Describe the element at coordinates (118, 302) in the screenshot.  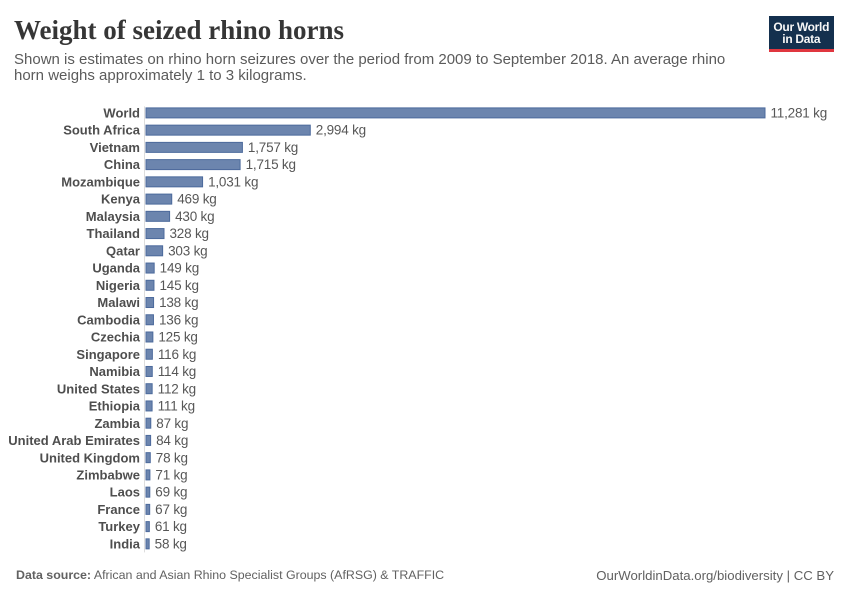
I see `svg-text: Malawi` at that location.